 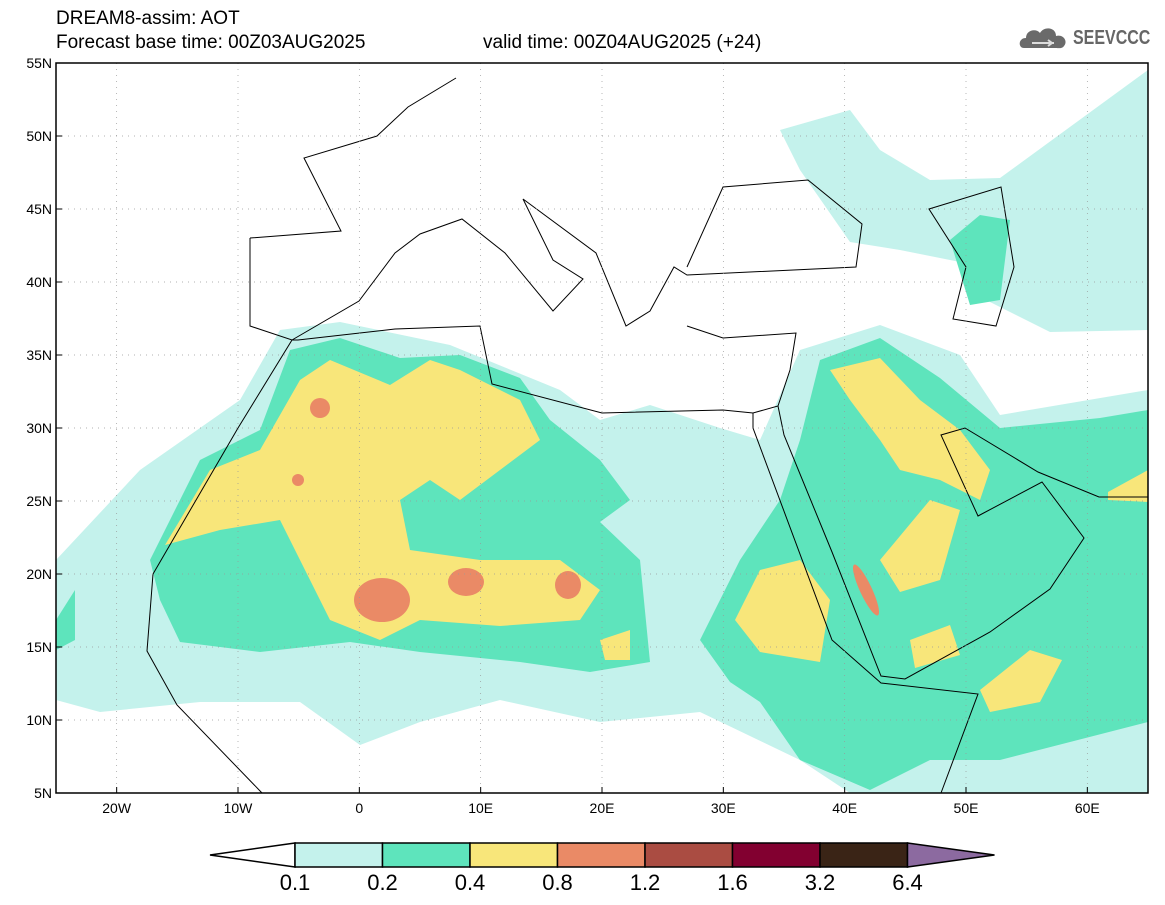 I want to click on valid-time: valid time: 00Z04AUG2025 (+24), so click(x=622, y=42).